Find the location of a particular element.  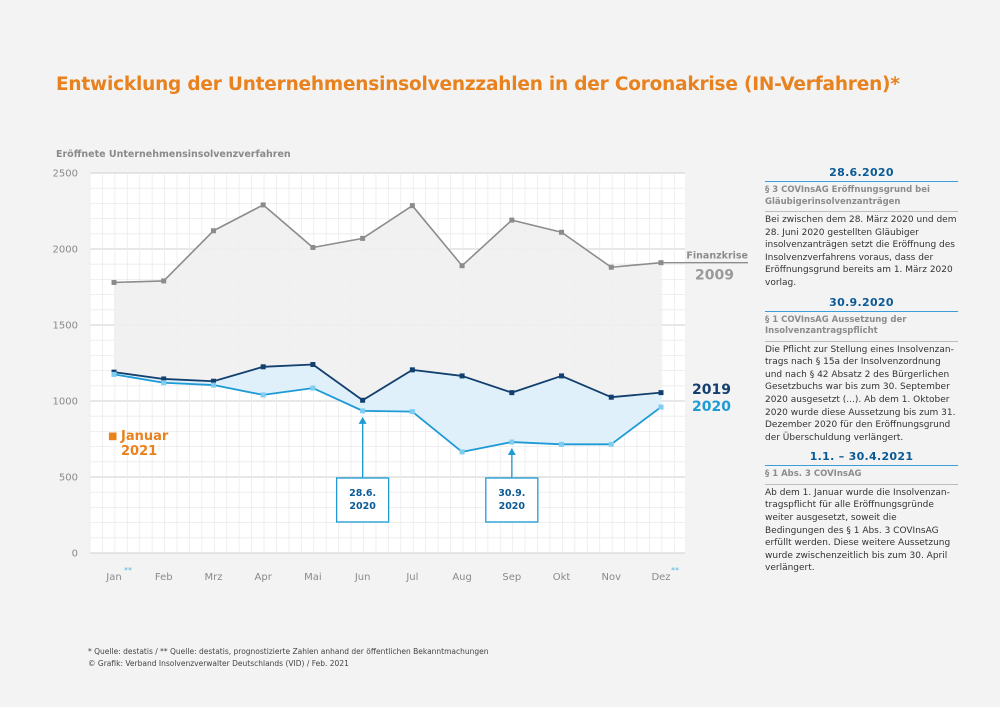

series-label-2020: 2020 is located at coordinates (711, 407).